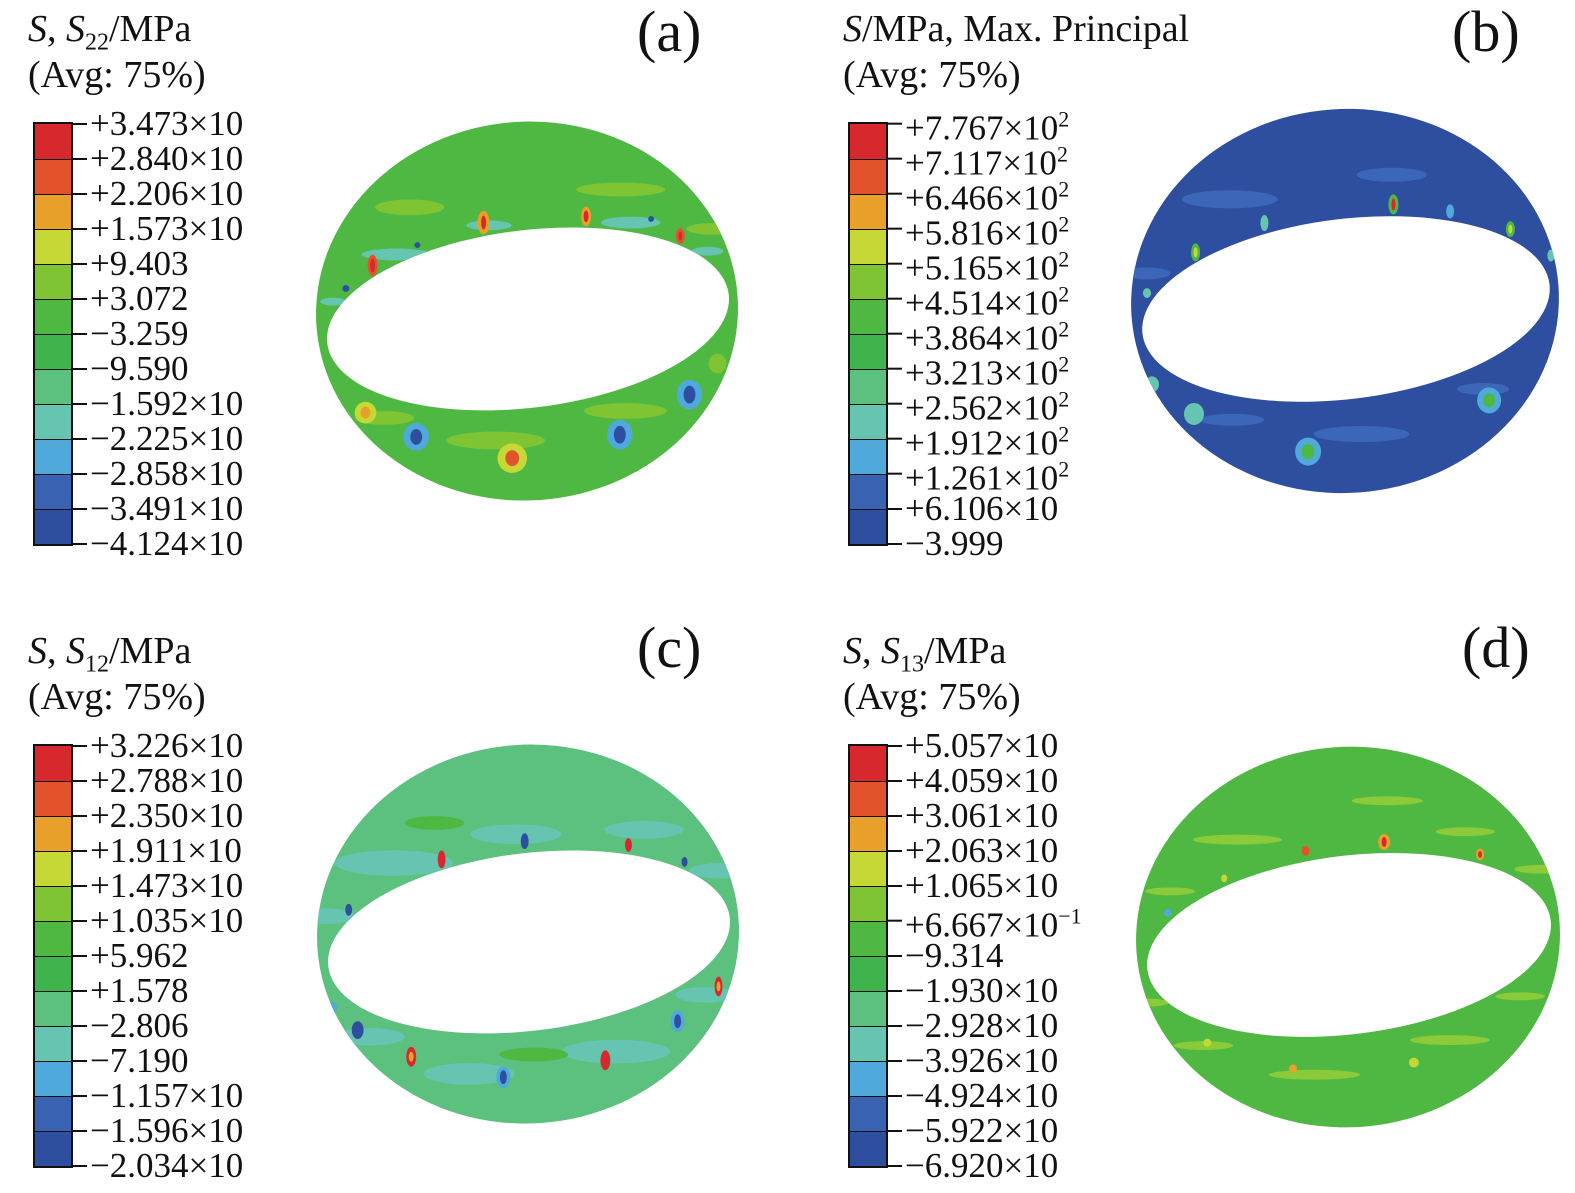 Image resolution: width=1575 pixels, height=1193 pixels. What do you see at coordinates (167, 473) in the screenshot?
I see `legend-value: −2.858×10` at bounding box center [167, 473].